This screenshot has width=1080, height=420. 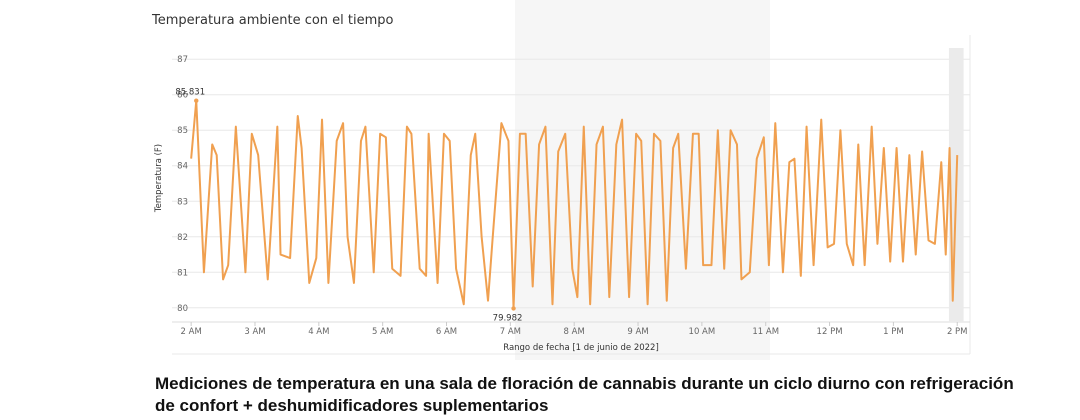 I want to click on point-annotation: 79.982, so click(x=508, y=318).